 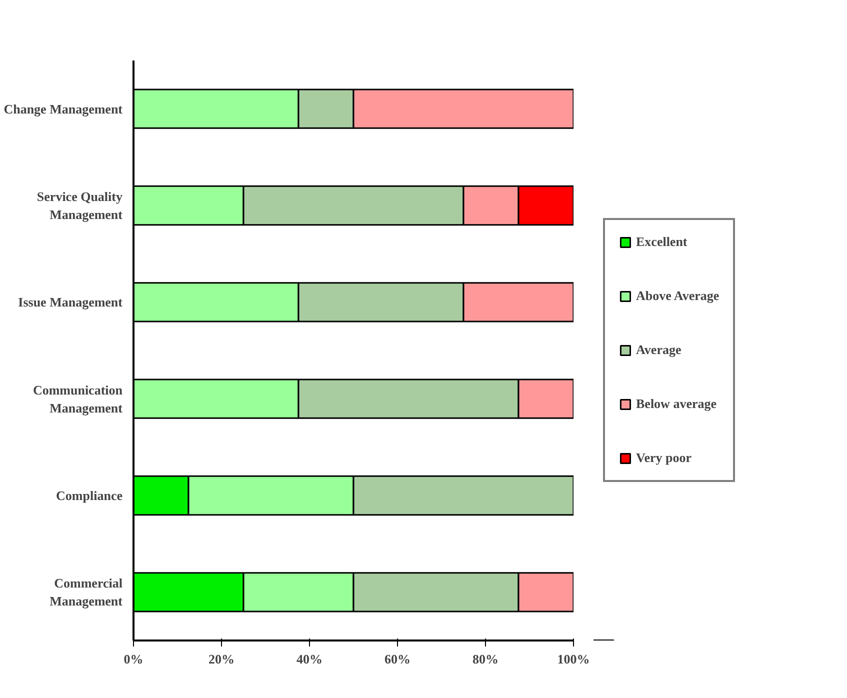 What do you see at coordinates (659, 350) in the screenshot?
I see `legend-label: Average` at bounding box center [659, 350].